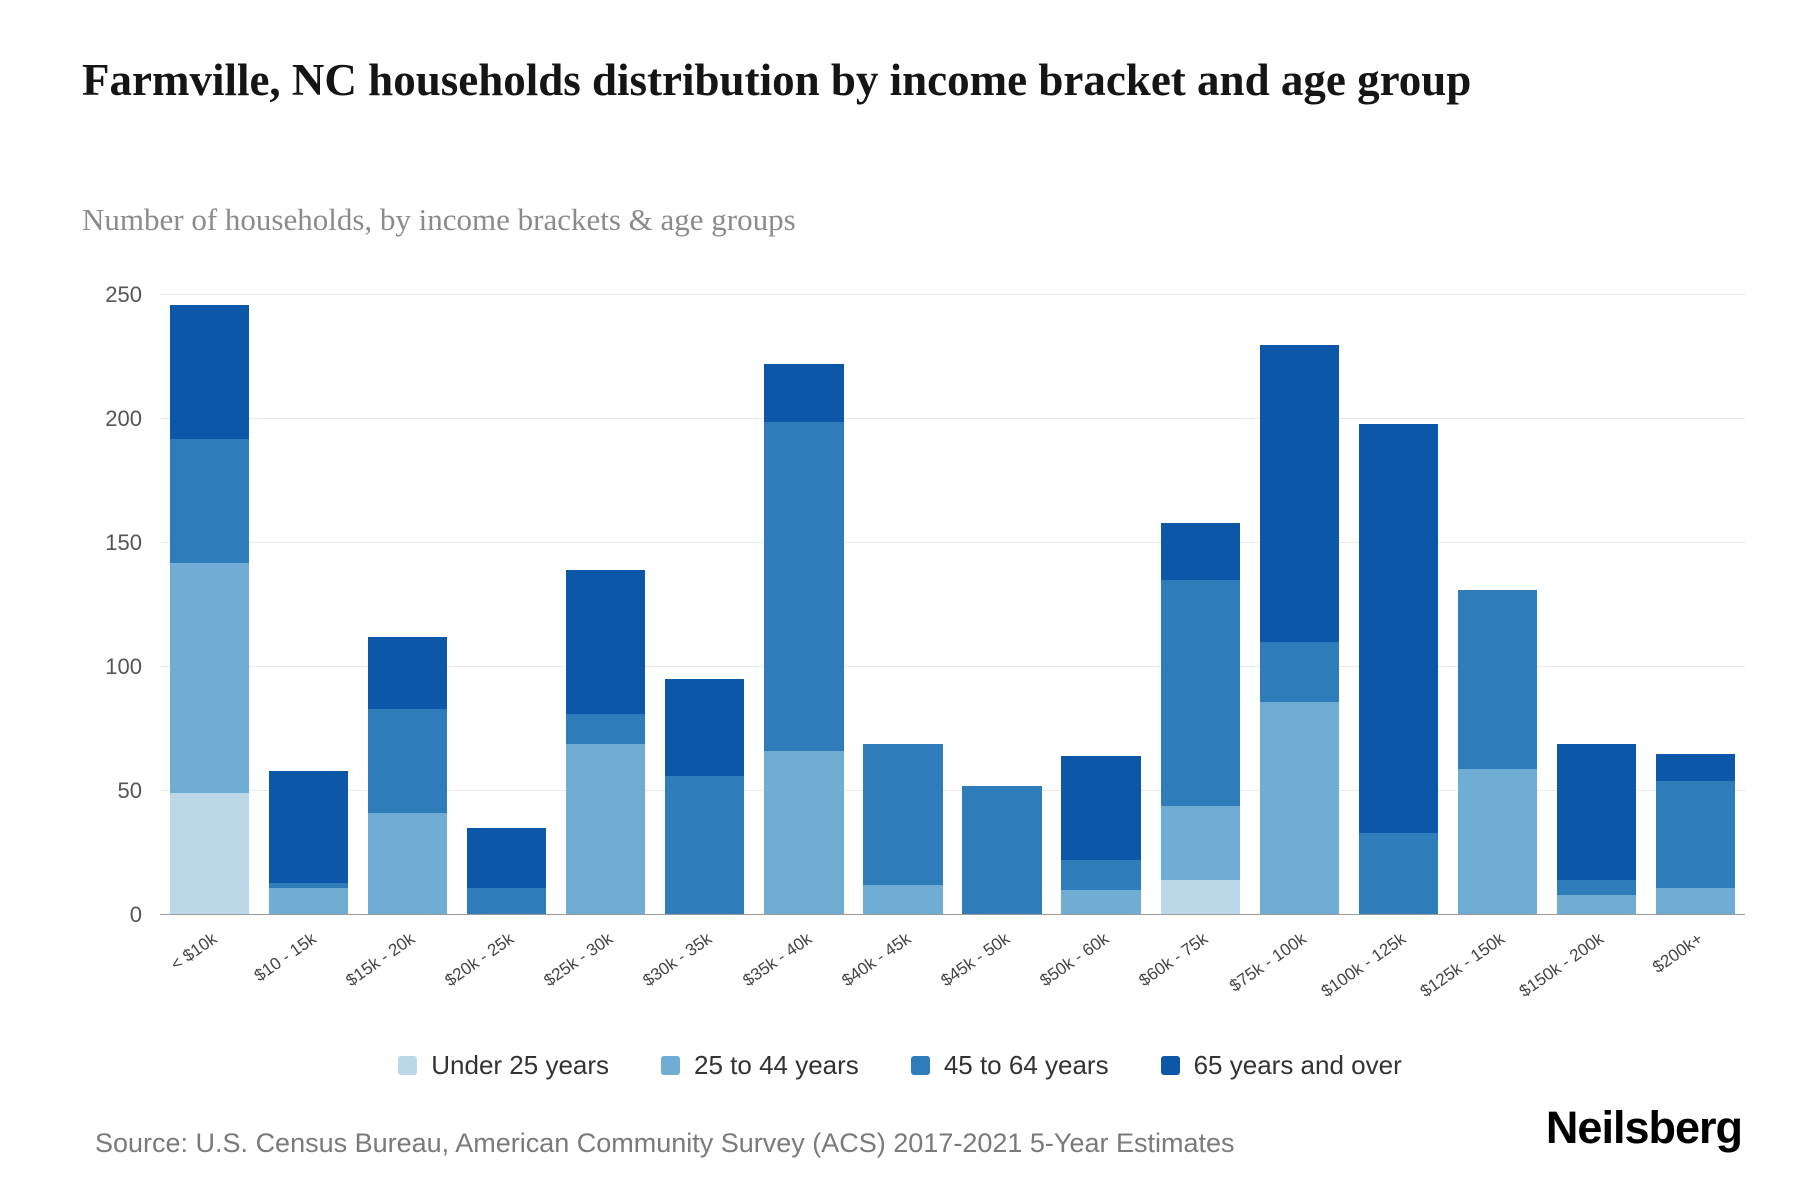 The width and height of the screenshot is (1800, 1200). What do you see at coordinates (920, 1065) in the screenshot?
I see `legend-swatch` at bounding box center [920, 1065].